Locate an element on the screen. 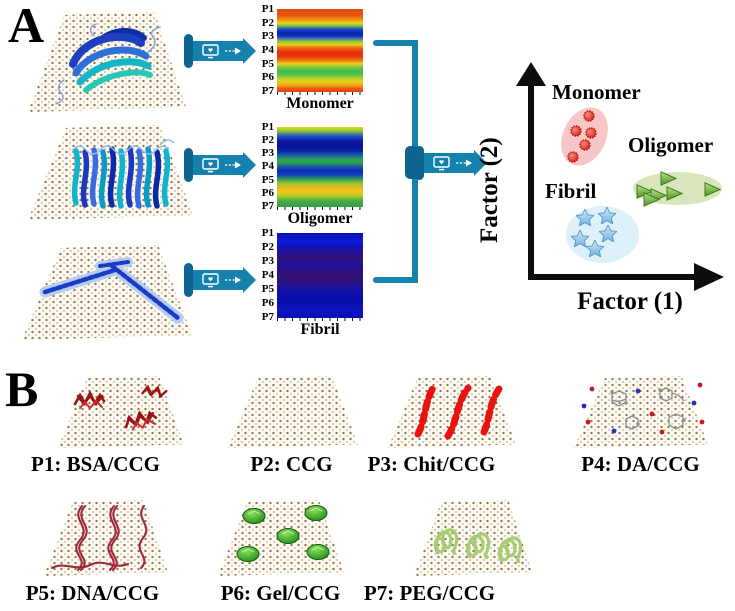  fibril-cluster is located at coordinates (602, 235).